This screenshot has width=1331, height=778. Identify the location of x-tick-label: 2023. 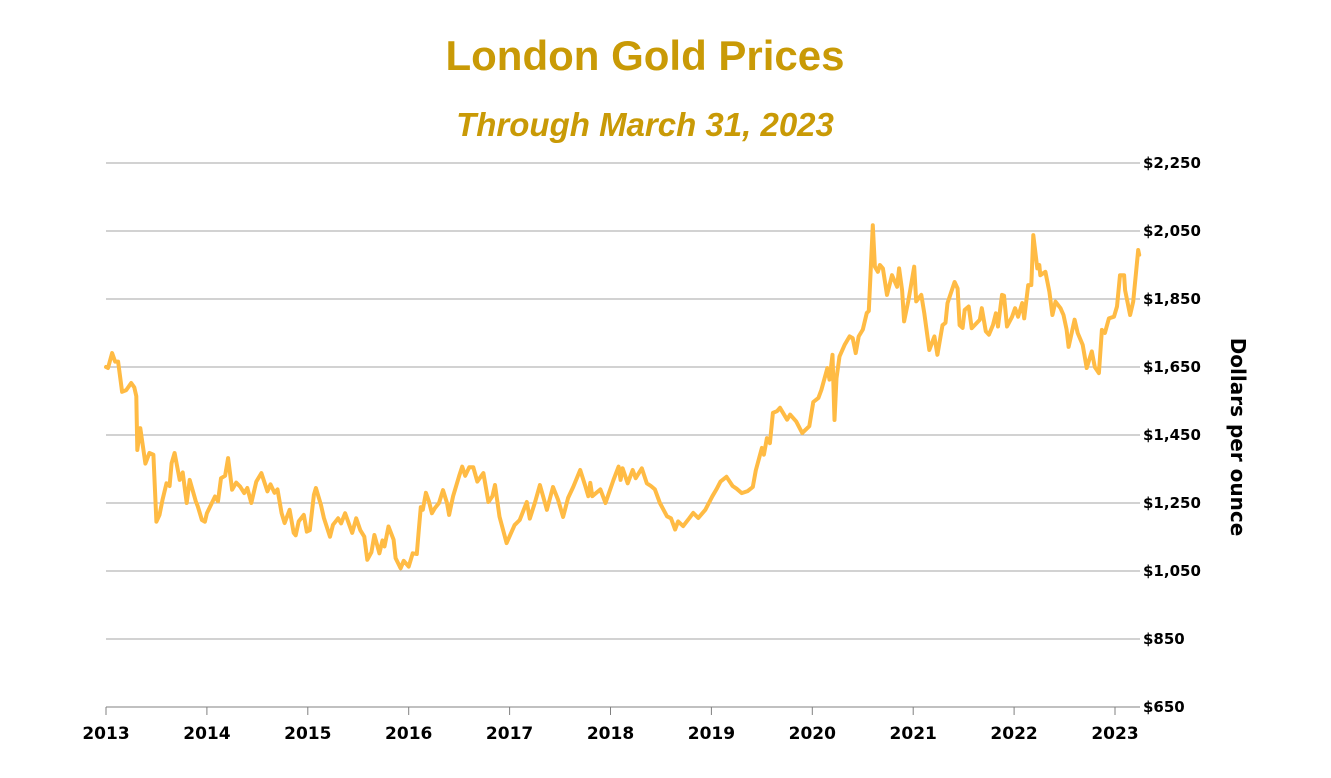
(1114, 734).